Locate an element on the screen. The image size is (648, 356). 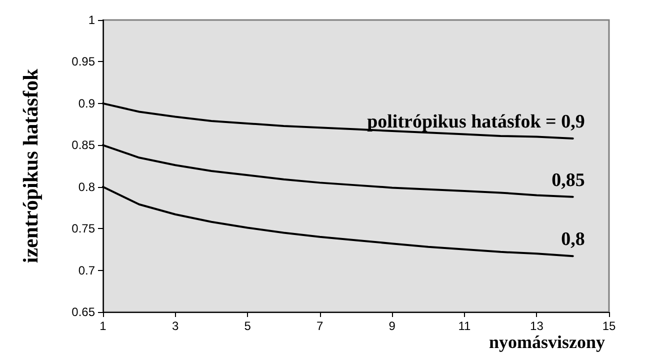
series-label: 0,85 is located at coordinates (568, 180).